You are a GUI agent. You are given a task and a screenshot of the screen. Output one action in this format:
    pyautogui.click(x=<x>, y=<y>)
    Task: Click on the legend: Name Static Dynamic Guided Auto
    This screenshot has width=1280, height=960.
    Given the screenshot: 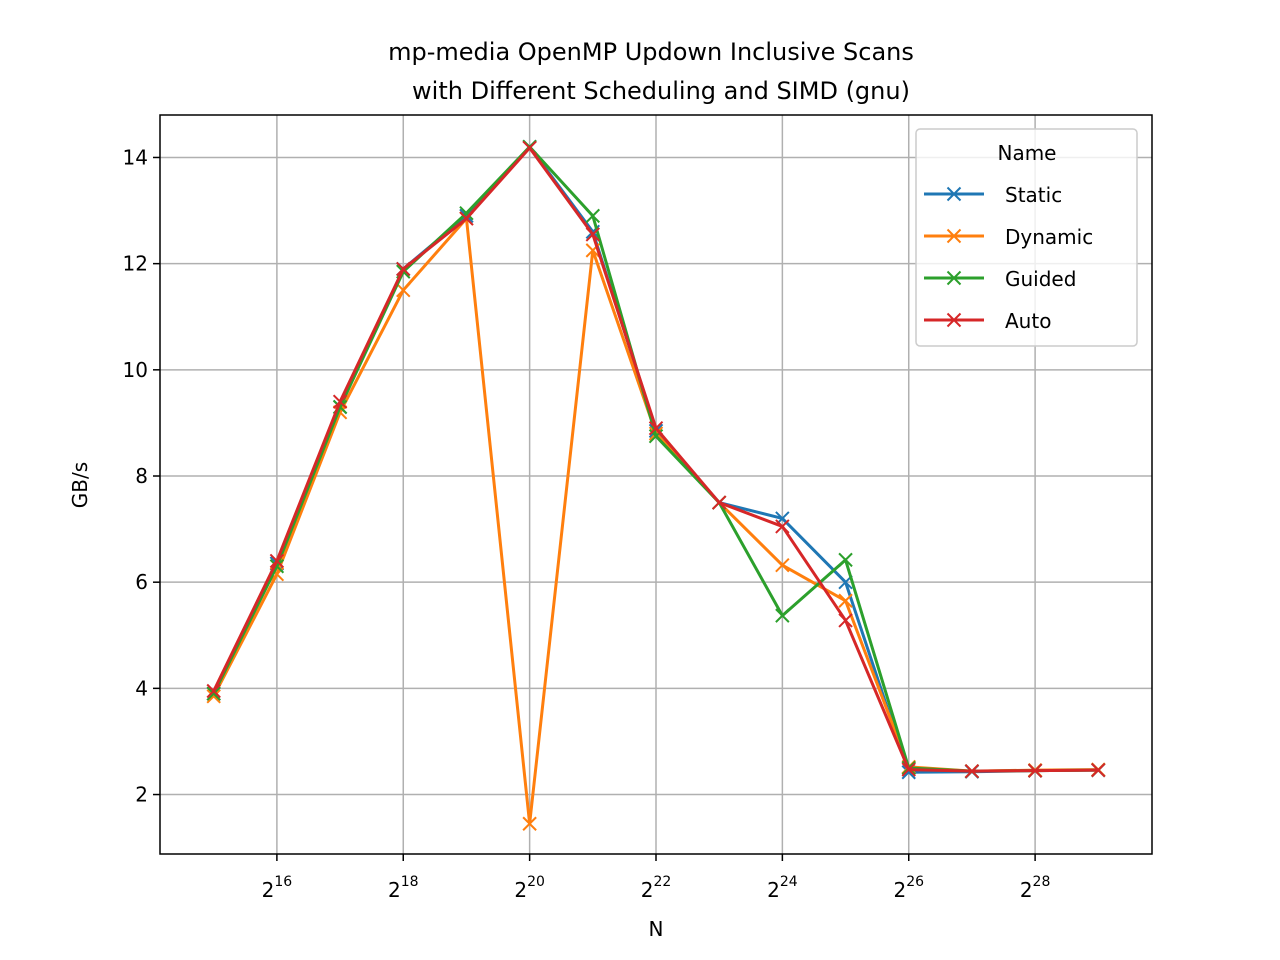 What is the action you would take?
    pyautogui.click(x=1026, y=237)
    